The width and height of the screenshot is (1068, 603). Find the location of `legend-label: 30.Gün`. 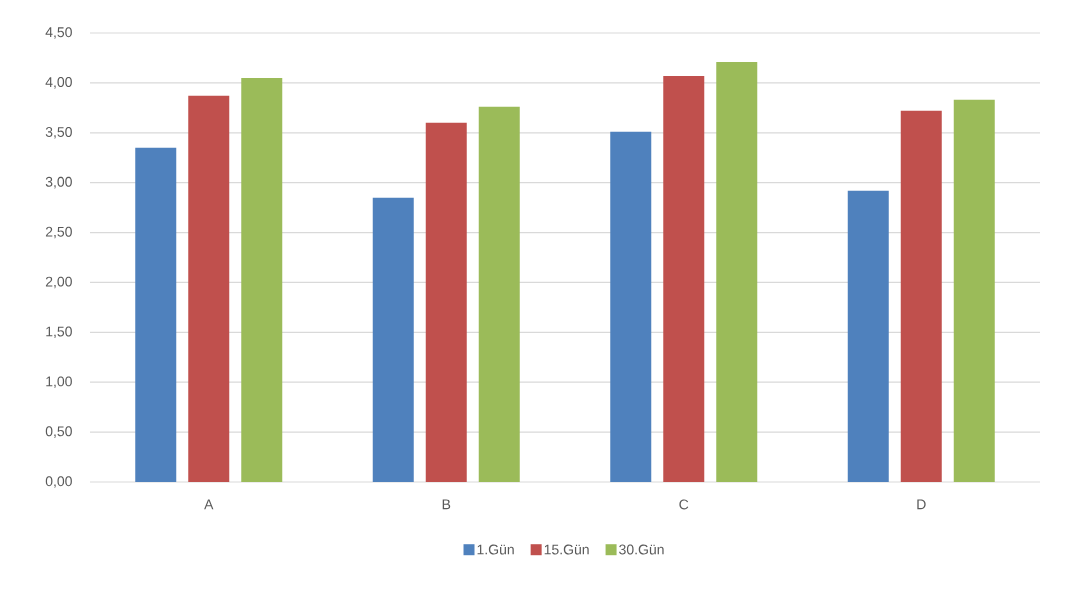

legend-label: 30.Gün is located at coordinates (641, 549).